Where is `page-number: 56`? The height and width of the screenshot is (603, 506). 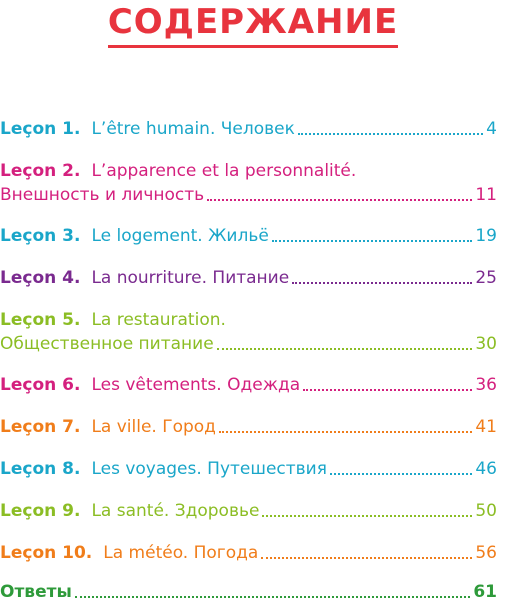 page-number: 56 is located at coordinates (486, 553).